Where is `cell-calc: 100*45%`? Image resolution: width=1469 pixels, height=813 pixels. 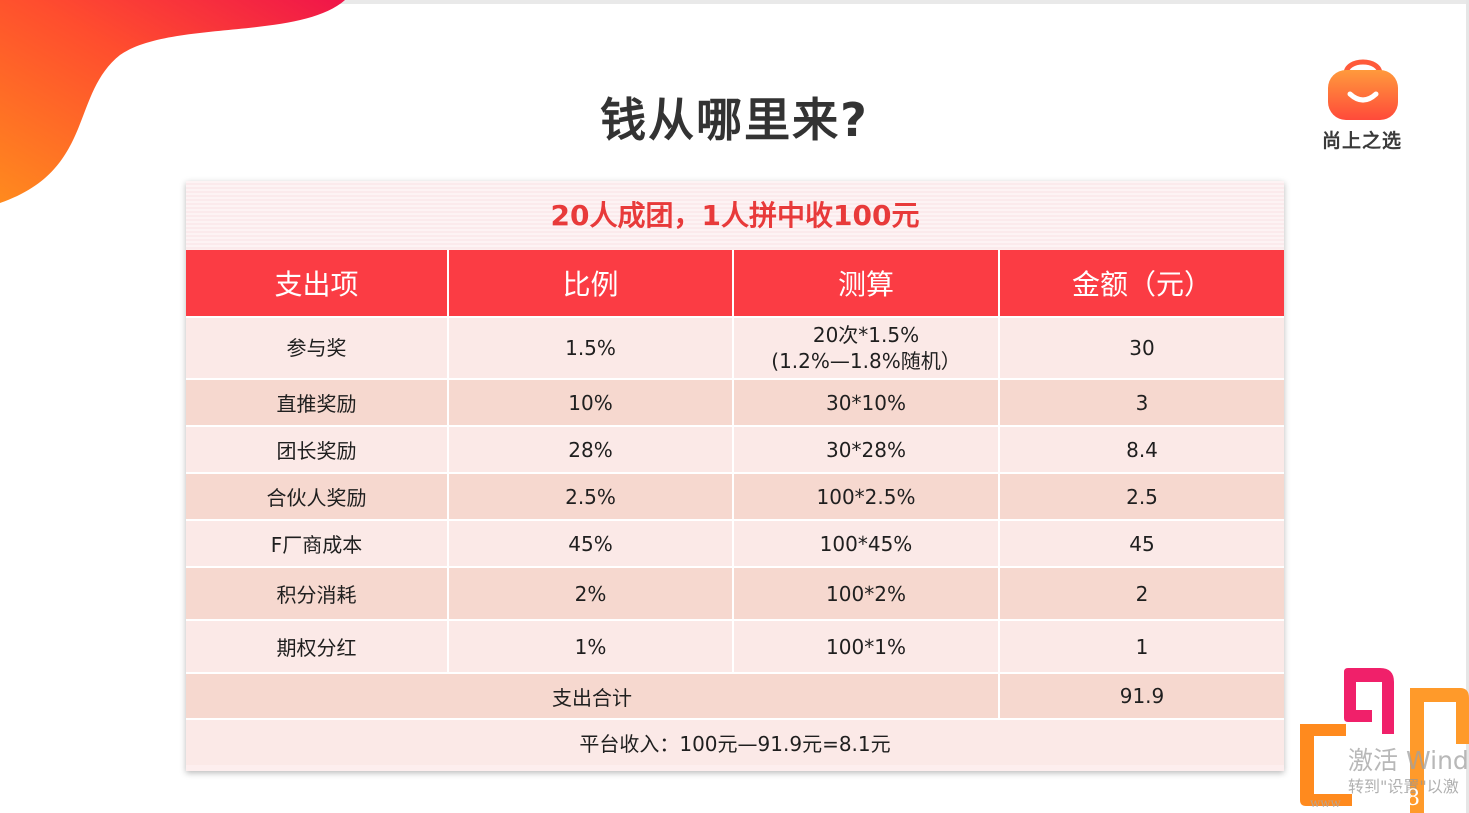 cell-calc: 100*45% is located at coordinates (866, 543).